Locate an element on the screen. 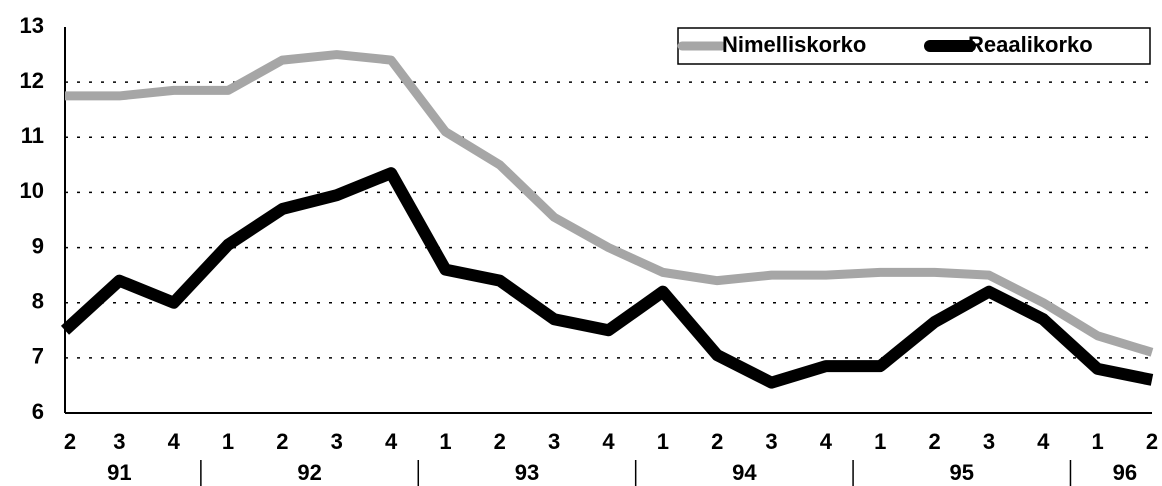  group-label: 95 is located at coordinates (962, 472).